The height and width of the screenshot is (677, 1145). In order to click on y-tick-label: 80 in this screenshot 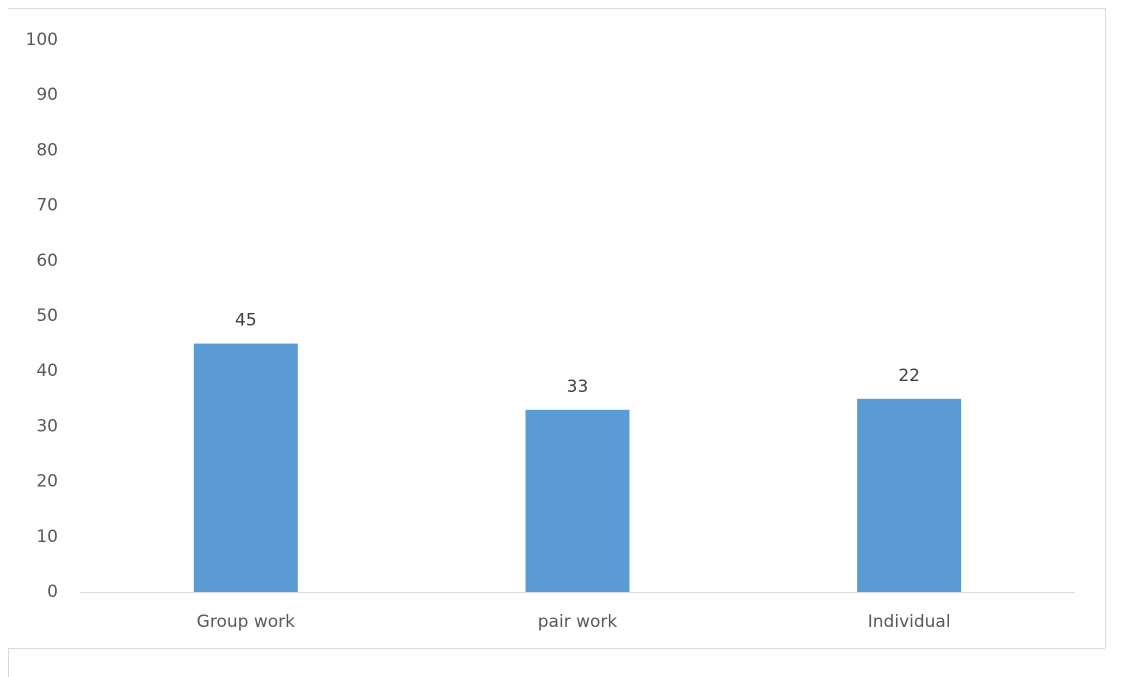, I will do `click(47, 150)`.